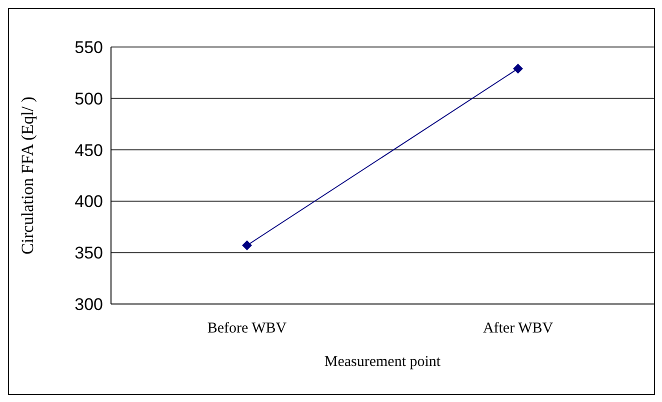  What do you see at coordinates (88, 48) in the screenshot?
I see `y-tick-label: 550` at bounding box center [88, 48].